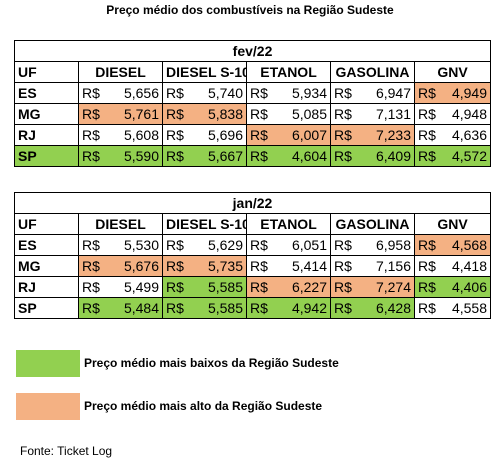  I want to click on price-cell: R$ 6,947, so click(372, 93).